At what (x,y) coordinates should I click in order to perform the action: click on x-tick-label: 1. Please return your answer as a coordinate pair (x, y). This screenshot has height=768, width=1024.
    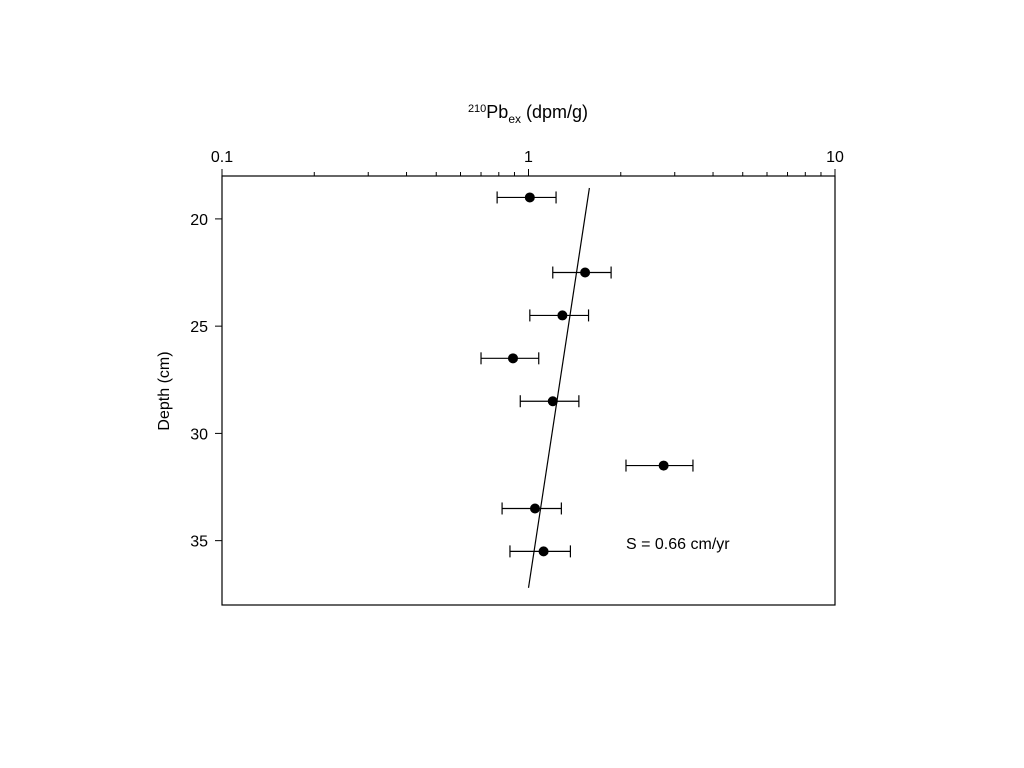
    Looking at the image, I should click on (528, 157).